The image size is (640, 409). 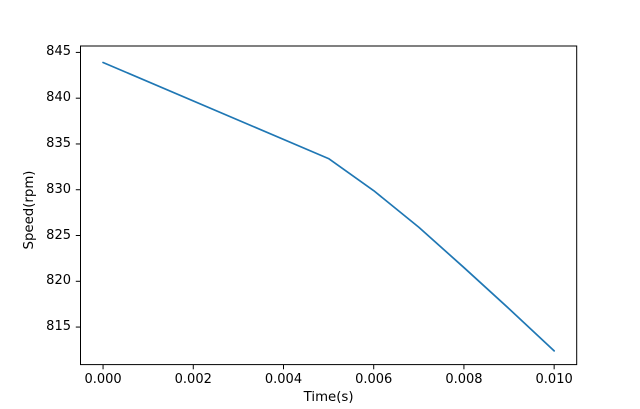 I want to click on x-tick-label: 0.002, so click(x=193, y=379).